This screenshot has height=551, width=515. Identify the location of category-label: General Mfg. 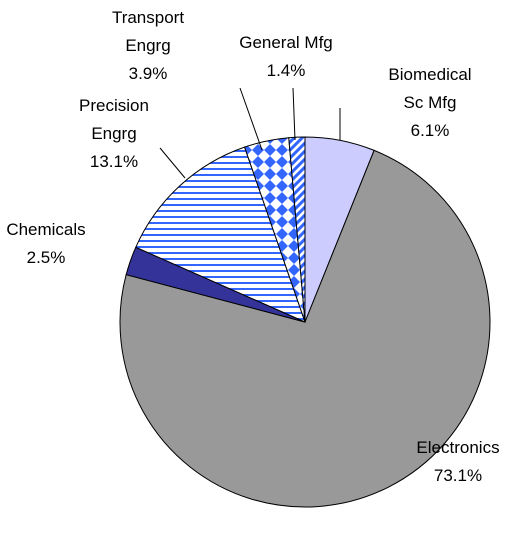
(286, 42).